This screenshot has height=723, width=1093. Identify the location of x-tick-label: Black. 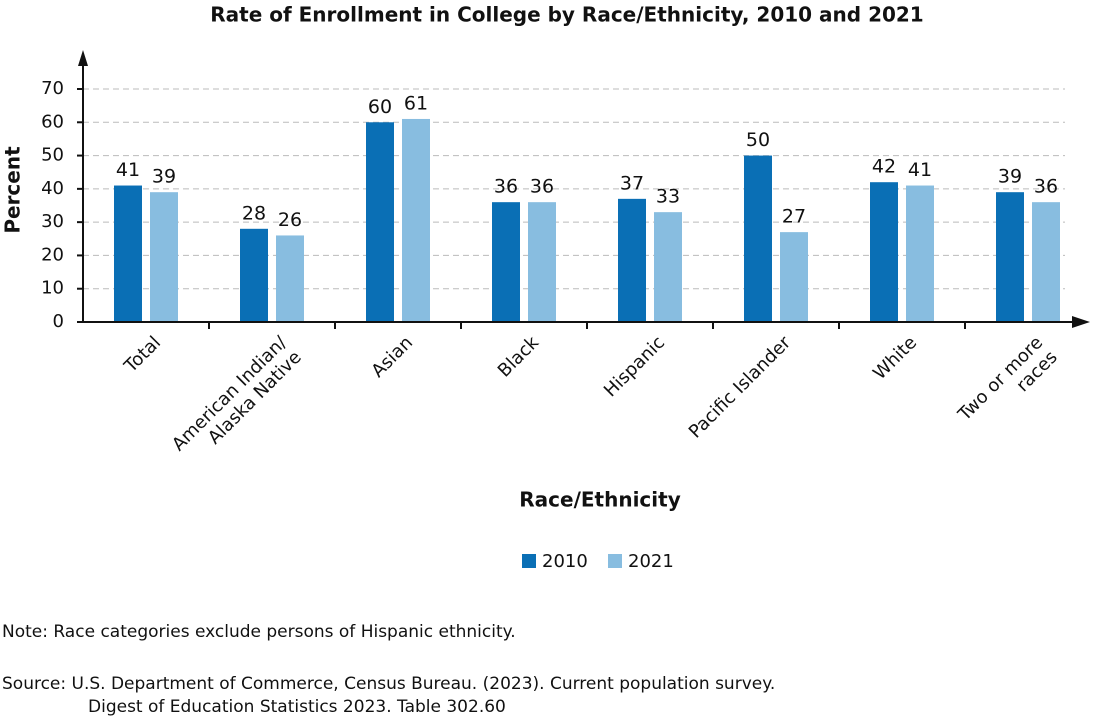
(519, 357).